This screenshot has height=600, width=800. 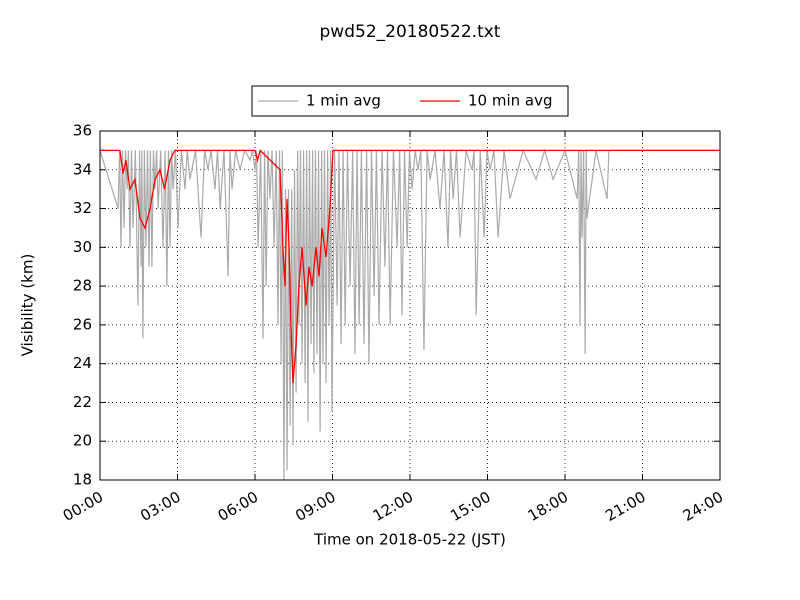 What do you see at coordinates (28, 305) in the screenshot?
I see `y-axis-label: Visibility (km)` at bounding box center [28, 305].